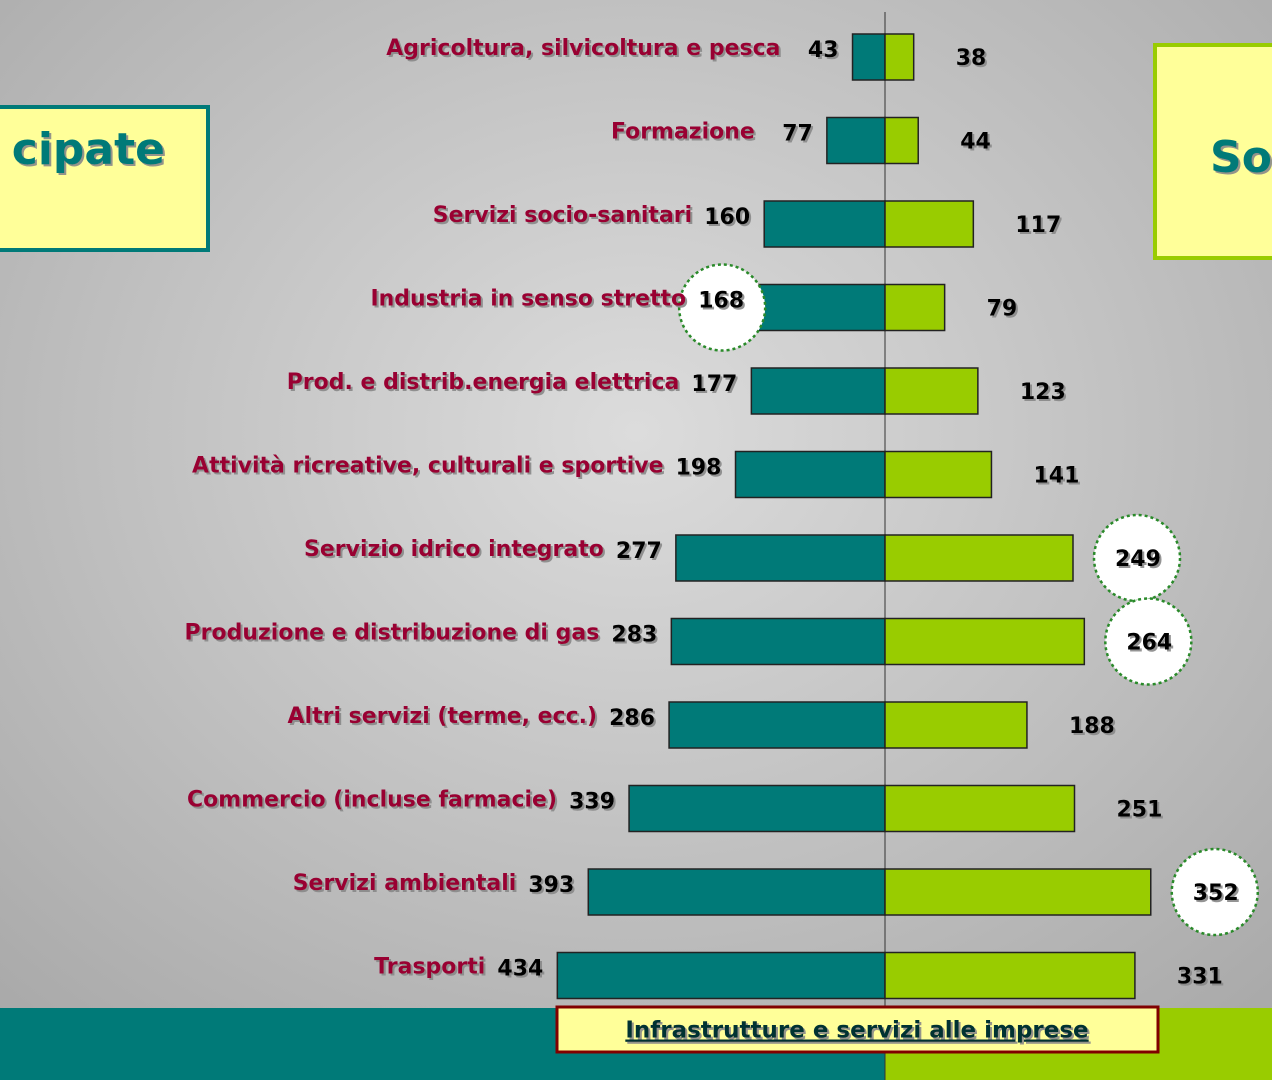 This screenshot has height=1080, width=1272. What do you see at coordinates (634, 635) in the screenshot?
I see `value-label-left: 283` at bounding box center [634, 635].